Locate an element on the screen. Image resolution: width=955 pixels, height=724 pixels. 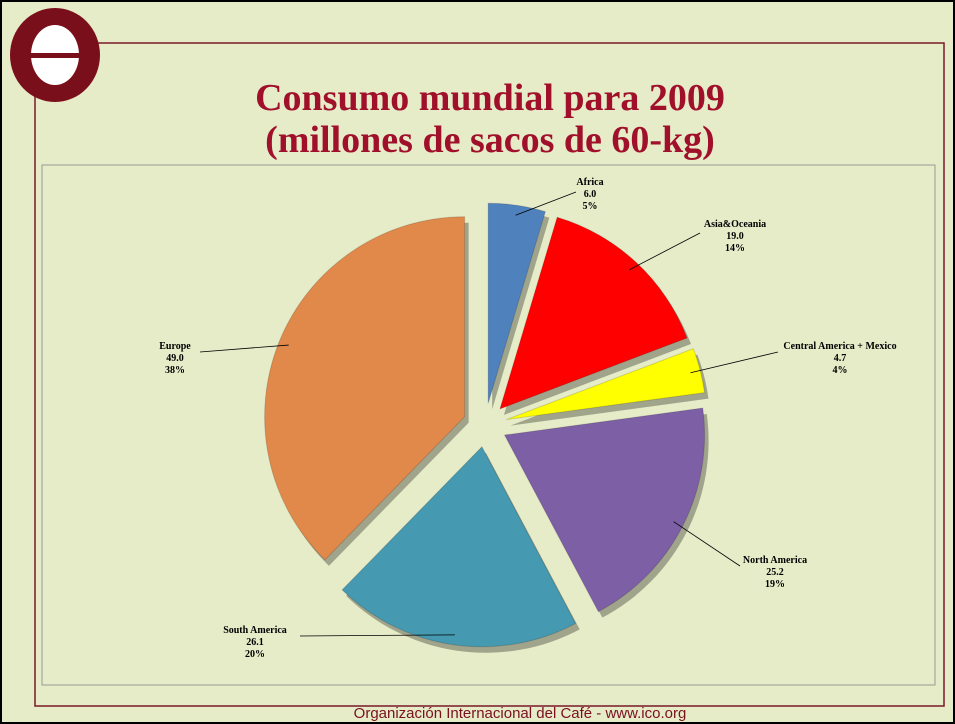
data-label: South America is located at coordinates (255, 630).